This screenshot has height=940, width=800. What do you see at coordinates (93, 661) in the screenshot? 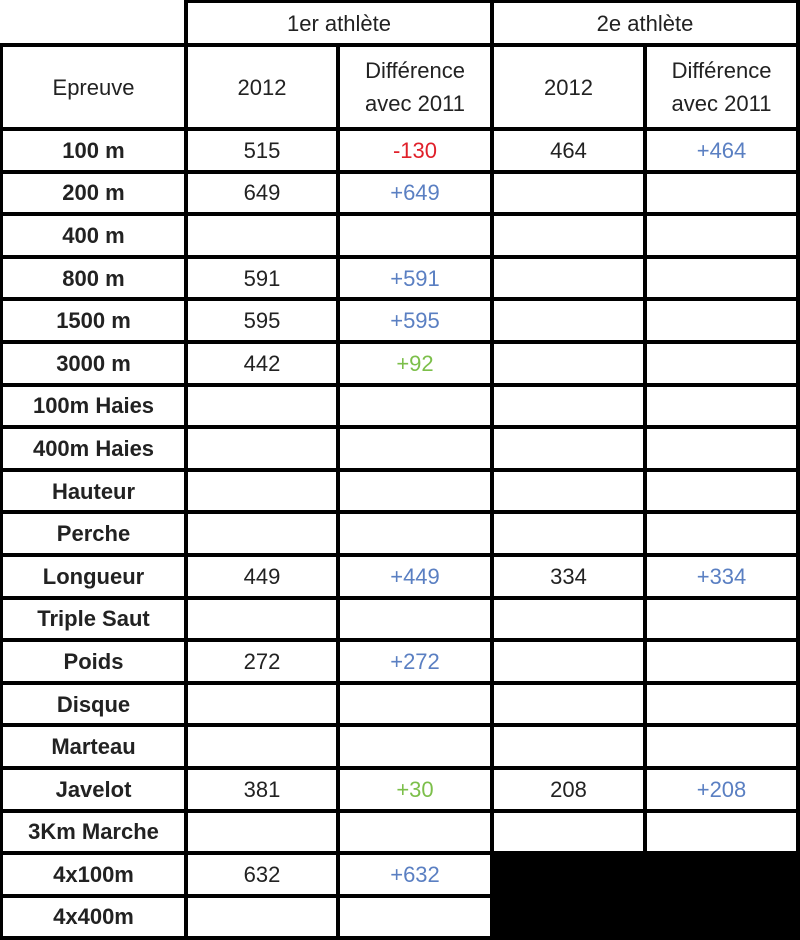
I see `event-name: Poids` at bounding box center [93, 661].